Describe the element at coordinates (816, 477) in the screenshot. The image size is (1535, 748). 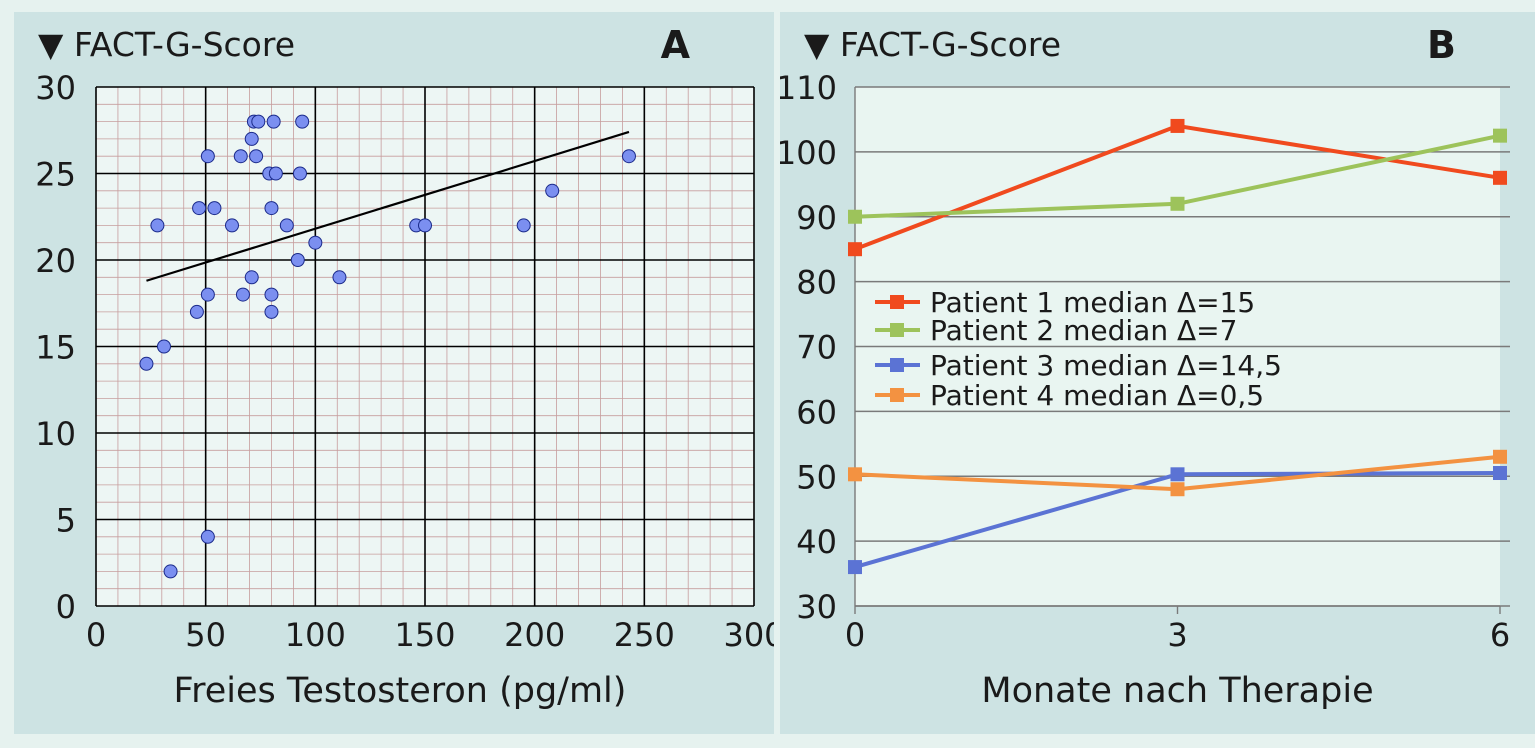
I see `y-tick-label: 50` at that location.